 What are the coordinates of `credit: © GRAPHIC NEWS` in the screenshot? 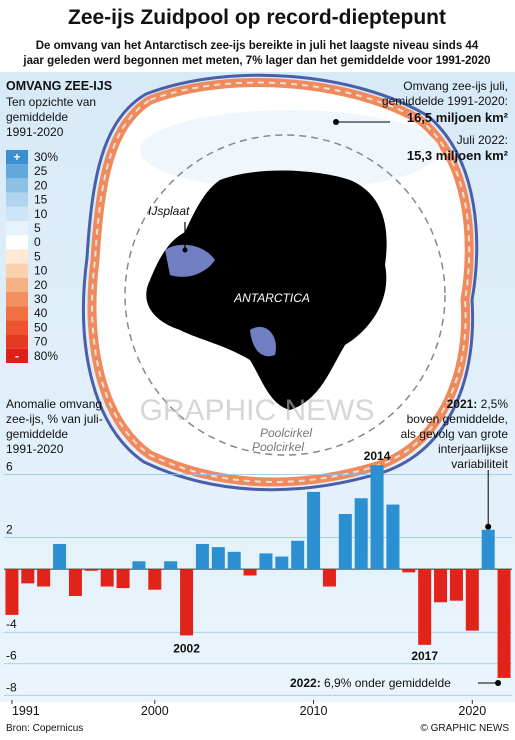 It's located at (465, 728).